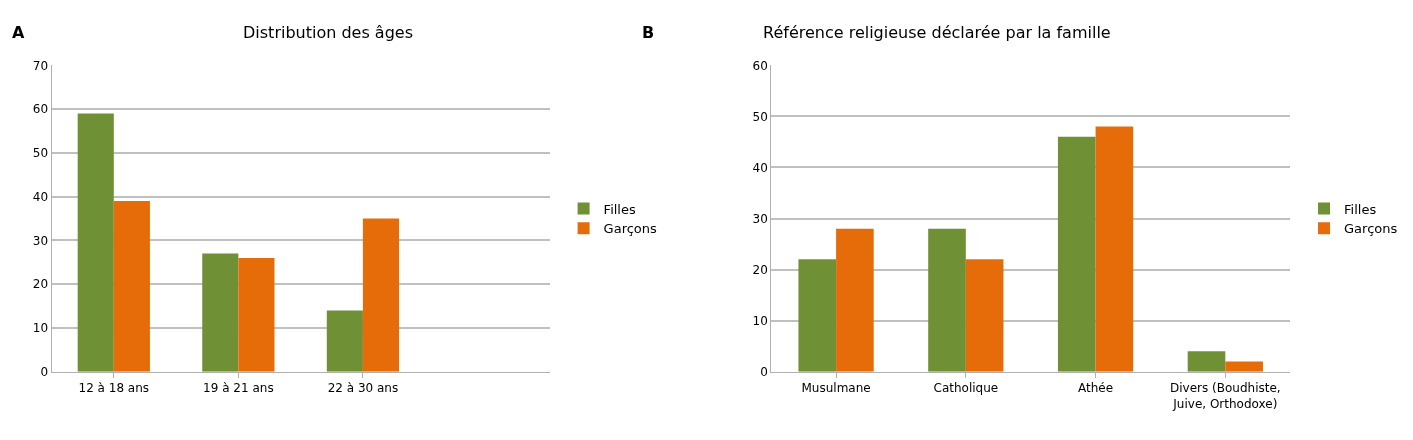  Describe the element at coordinates (836, 388) in the screenshot. I see `x-tick-label: Musulmane` at that location.